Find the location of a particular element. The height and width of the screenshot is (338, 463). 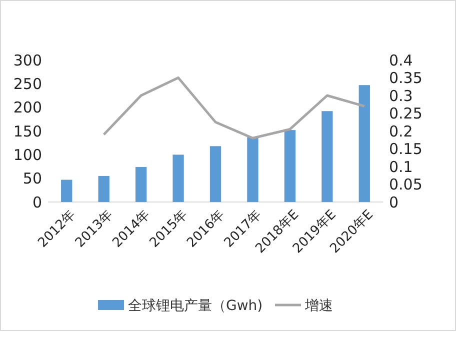

y2-tick-label: 0.25 is located at coordinates (405, 113).